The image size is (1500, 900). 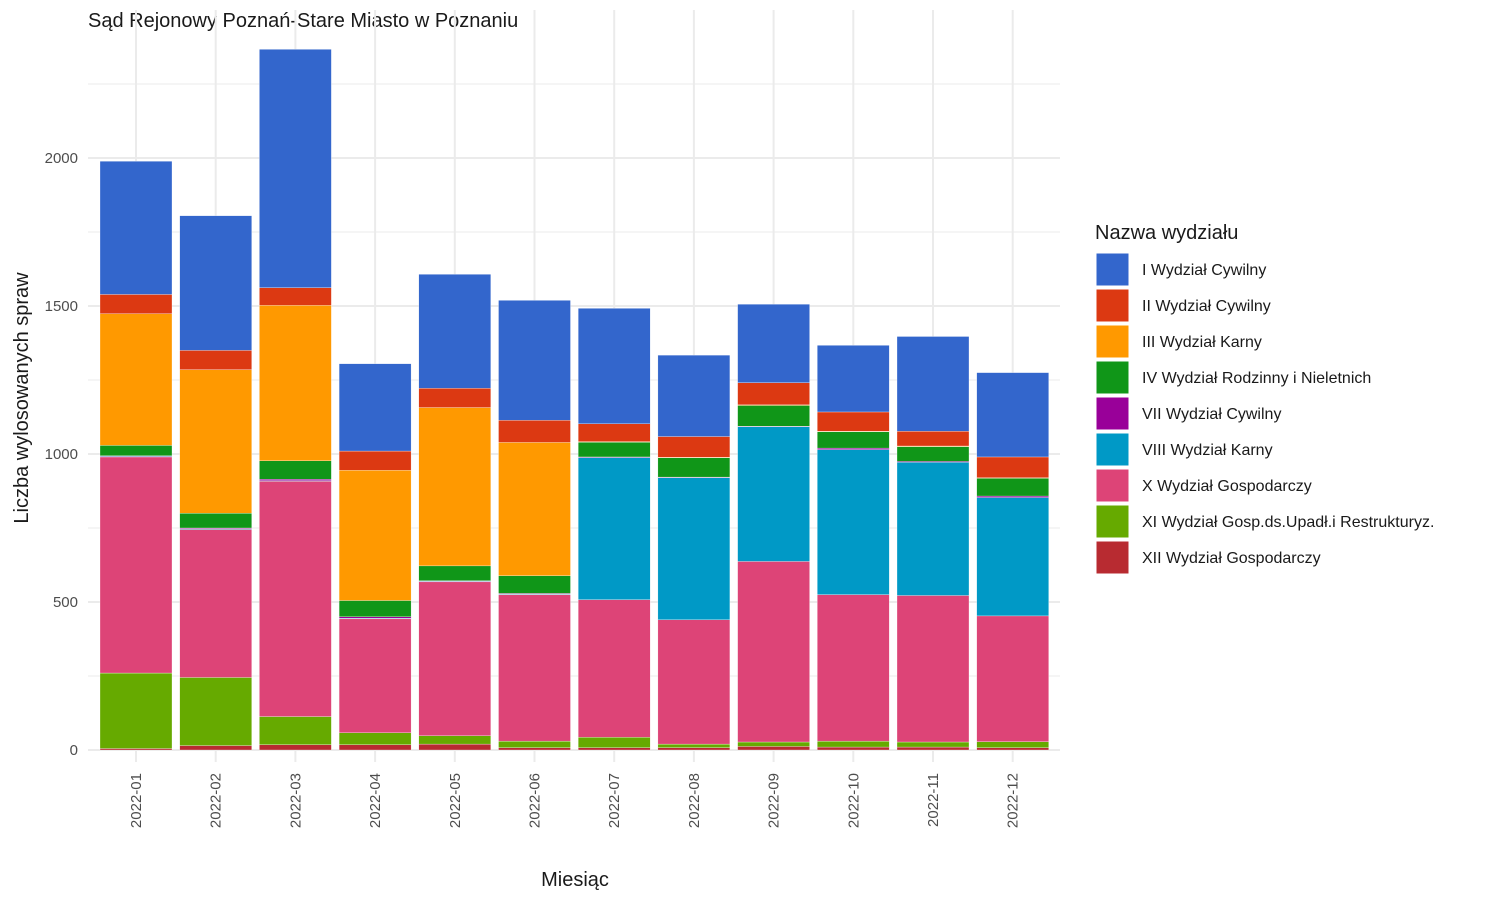 What do you see at coordinates (61, 158) in the screenshot?
I see `y-tick-label: 2000` at bounding box center [61, 158].